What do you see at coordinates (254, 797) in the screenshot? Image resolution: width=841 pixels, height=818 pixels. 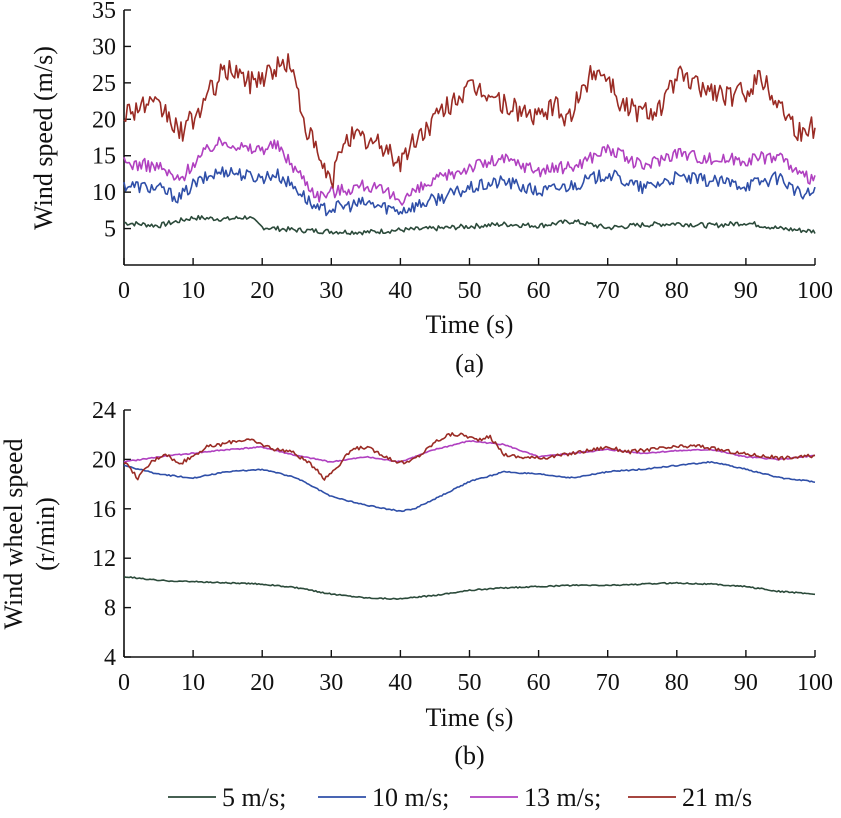 I see `legend-label-0: 5 m/s;` at bounding box center [254, 797].